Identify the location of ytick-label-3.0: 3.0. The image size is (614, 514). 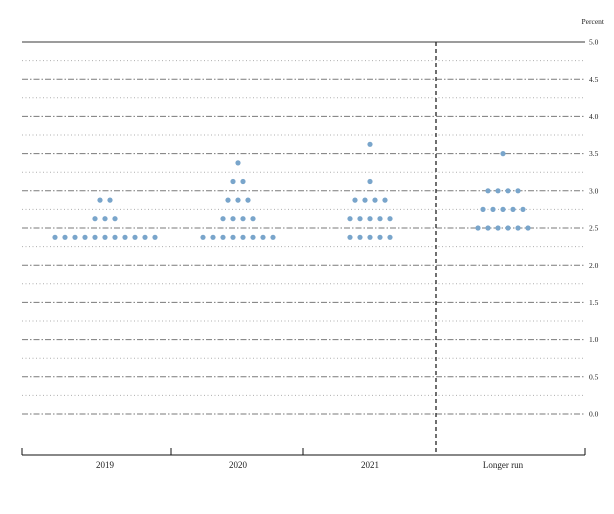
(594, 190).